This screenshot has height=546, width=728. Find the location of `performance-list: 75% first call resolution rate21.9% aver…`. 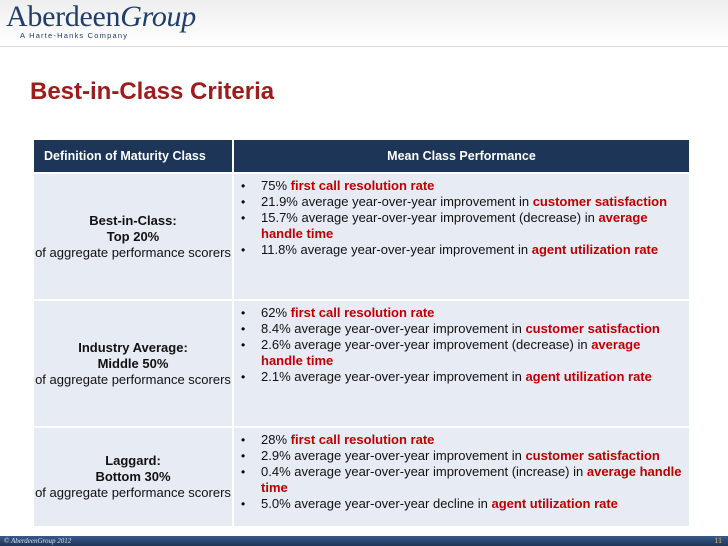

performance-list: 75% first call resolution rate21.9% aver… is located at coordinates (461, 217).